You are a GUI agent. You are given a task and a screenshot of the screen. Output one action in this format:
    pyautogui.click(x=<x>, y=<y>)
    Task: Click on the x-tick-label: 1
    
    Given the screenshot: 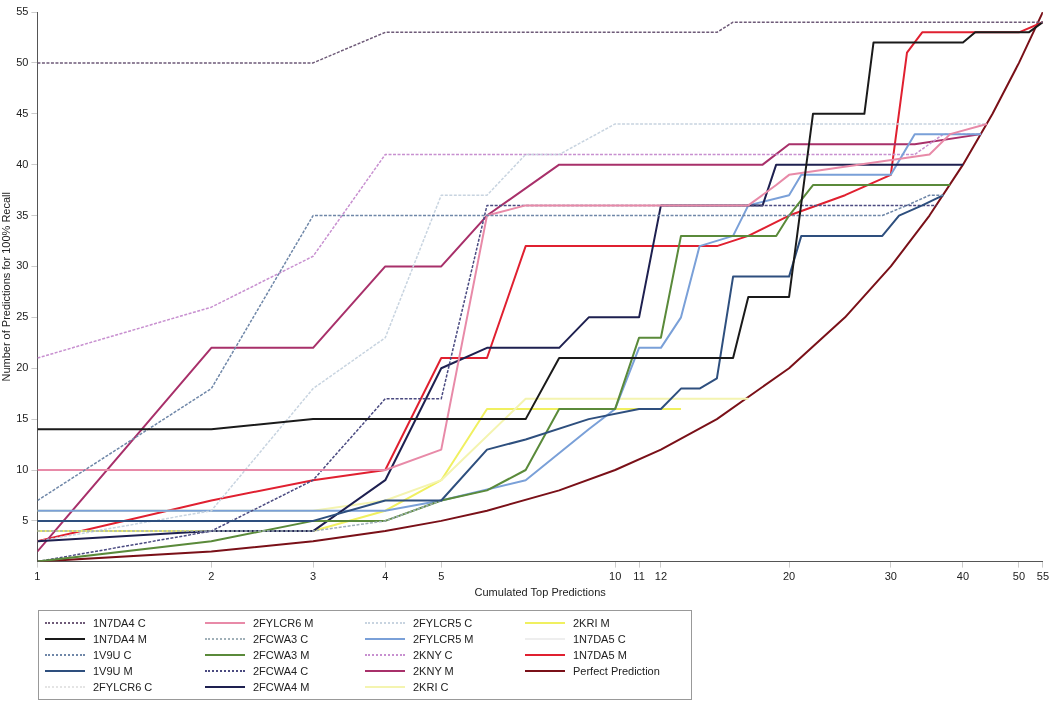 What is the action you would take?
    pyautogui.click(x=37, y=576)
    